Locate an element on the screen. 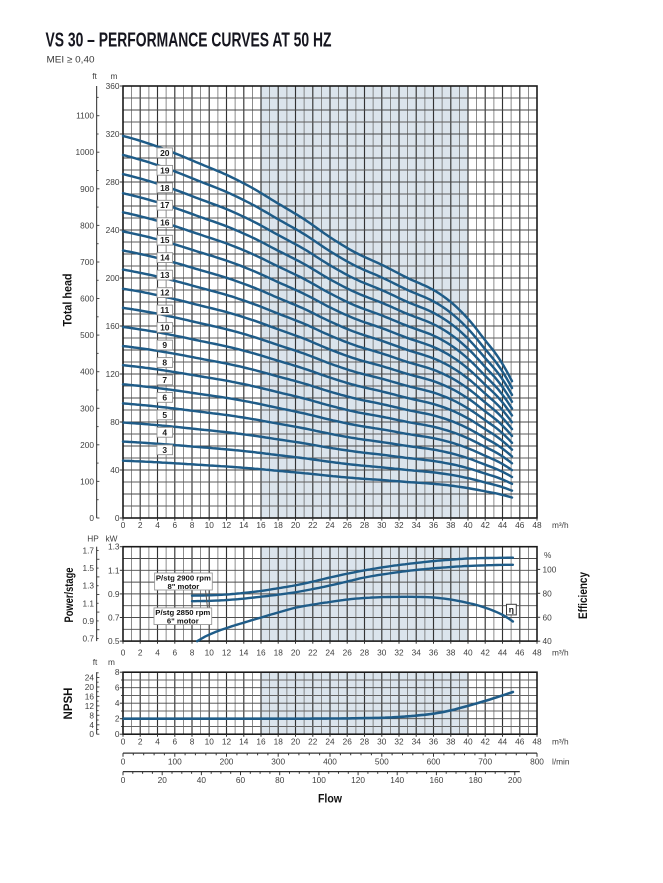 Image resolution: width=663 pixels, height=883 pixels. svg-text: 3 is located at coordinates (164, 450).